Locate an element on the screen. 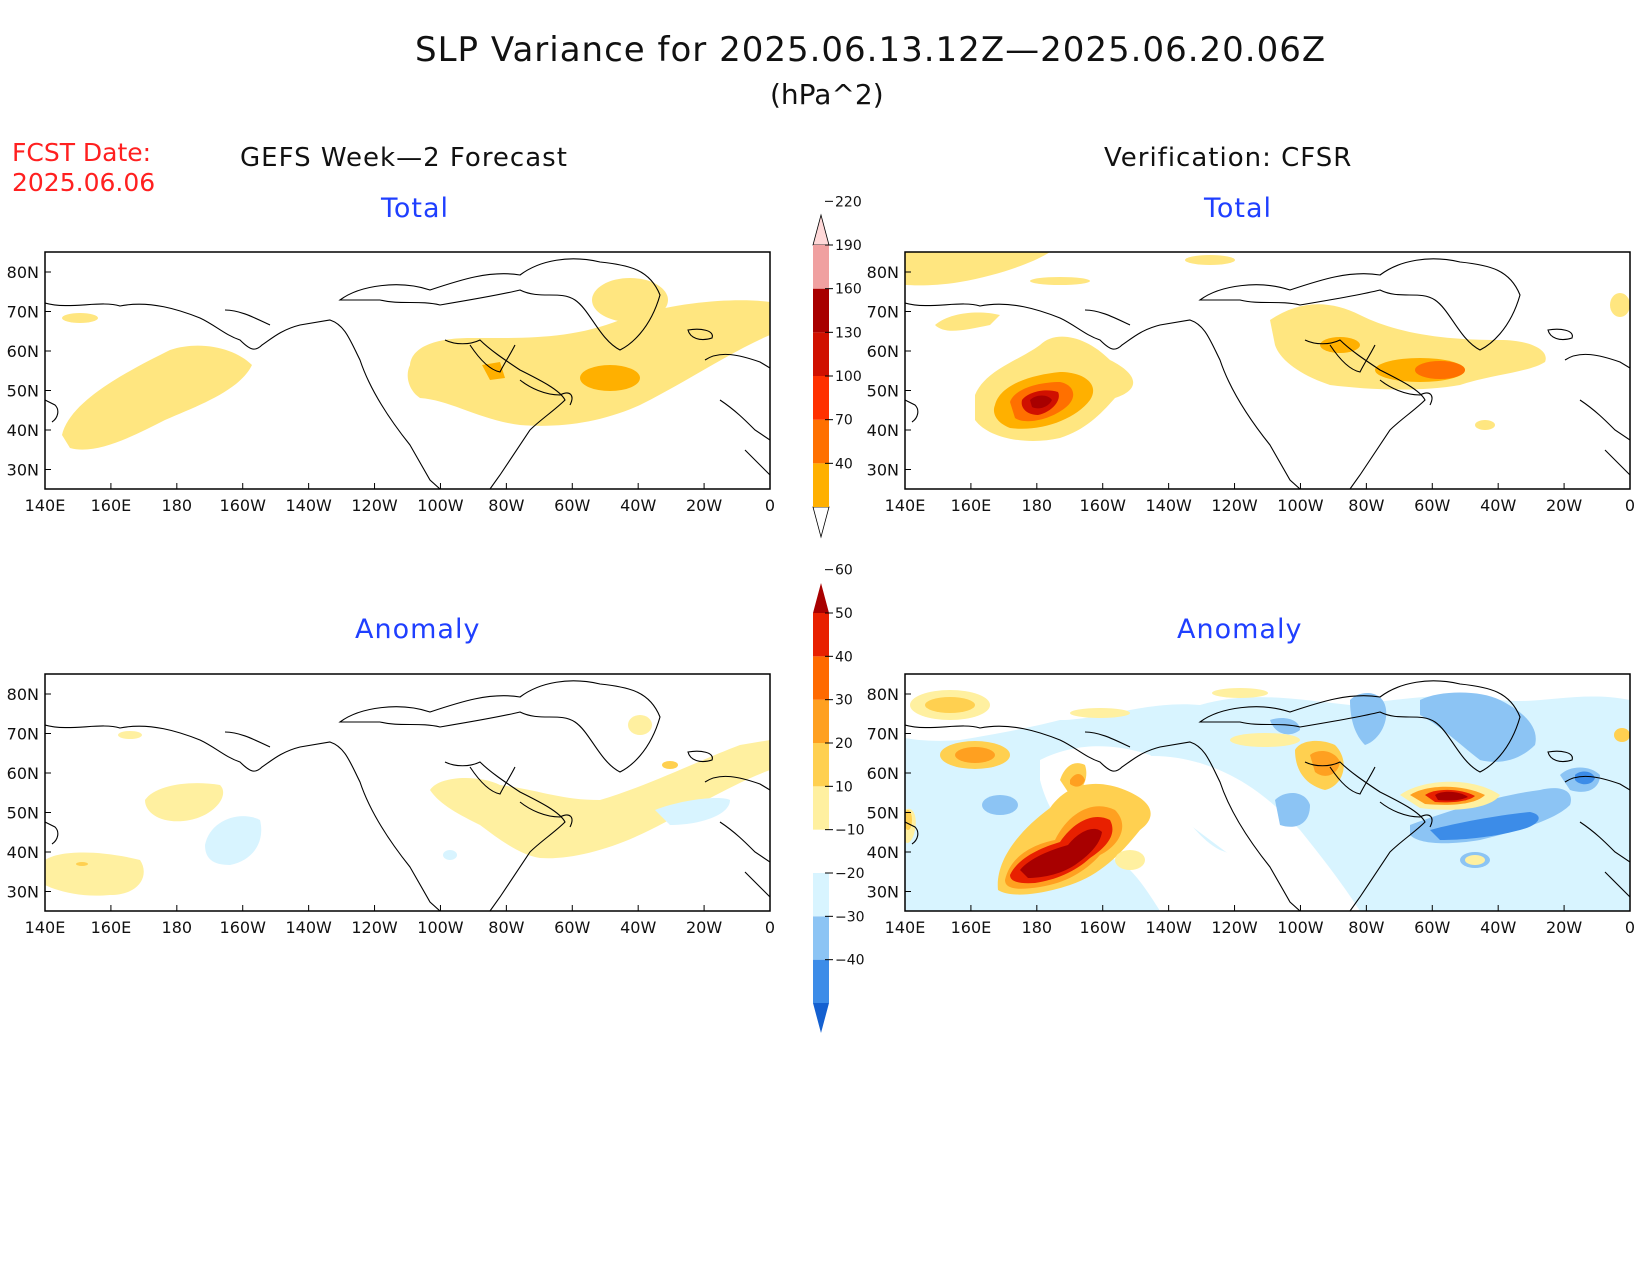  left-column-title: GEFS Week—2 Forecast is located at coordinates (404, 158).